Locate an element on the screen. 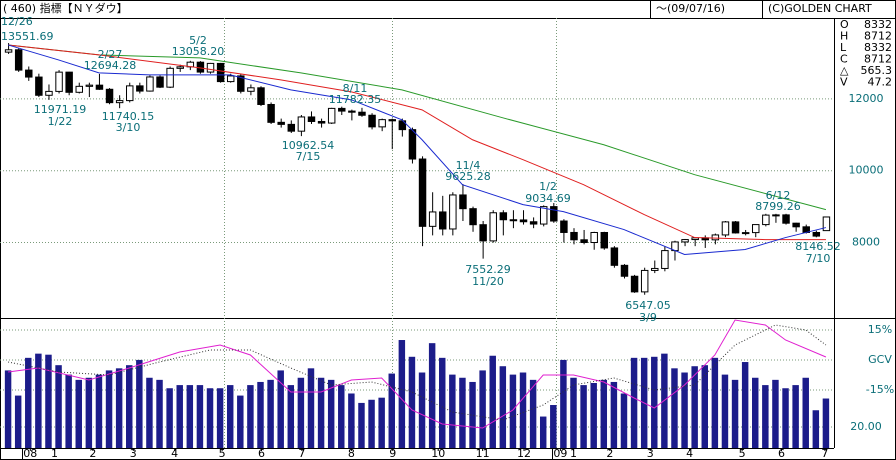  stat-value: 565.3 is located at coordinates (877, 70).